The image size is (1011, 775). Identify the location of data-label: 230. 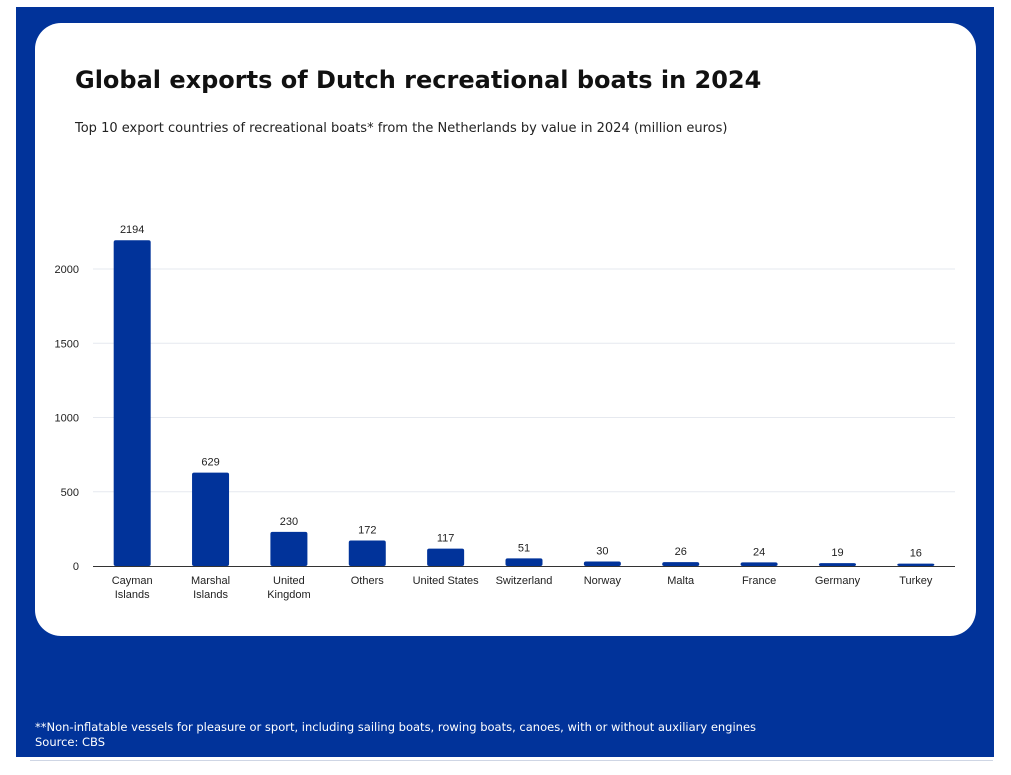
(289, 522).